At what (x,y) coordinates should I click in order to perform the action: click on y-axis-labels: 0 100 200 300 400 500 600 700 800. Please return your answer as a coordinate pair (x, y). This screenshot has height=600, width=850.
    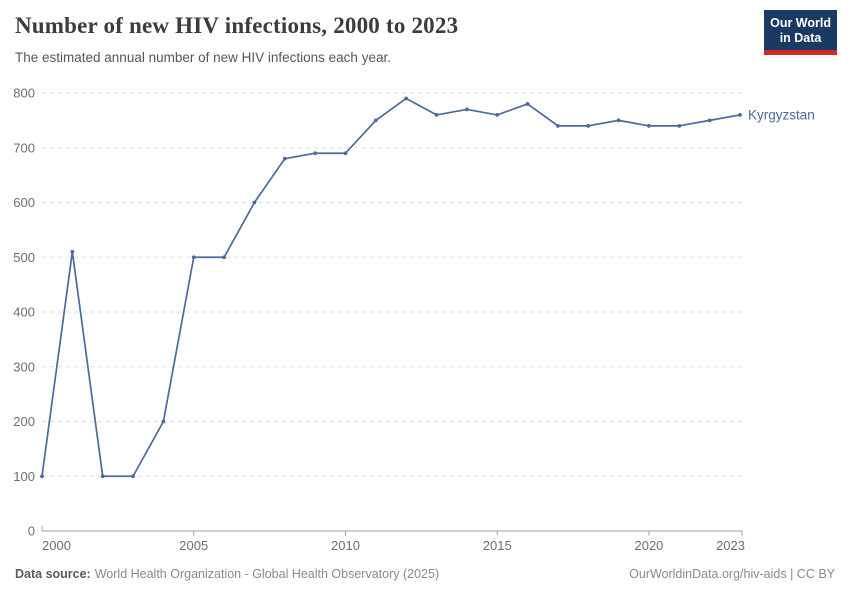
    Looking at the image, I should click on (24, 312).